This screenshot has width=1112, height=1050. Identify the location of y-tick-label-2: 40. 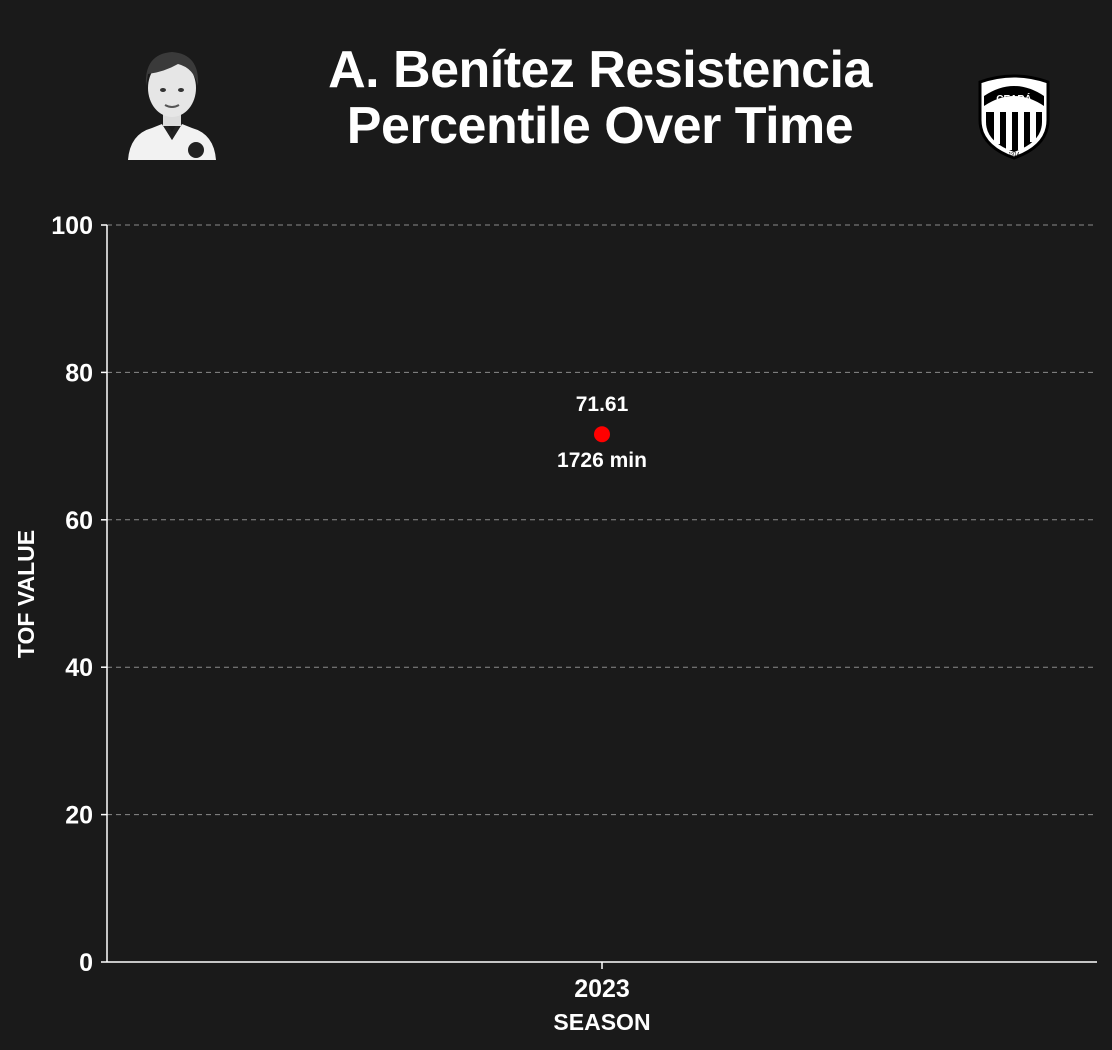
(79, 668).